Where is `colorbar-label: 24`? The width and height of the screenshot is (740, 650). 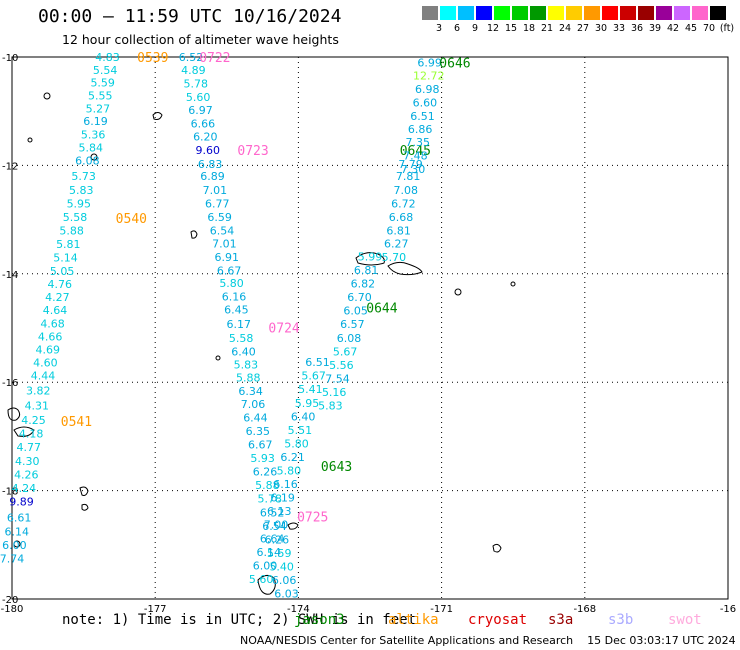
colorbar-label: 24 is located at coordinates (565, 28).